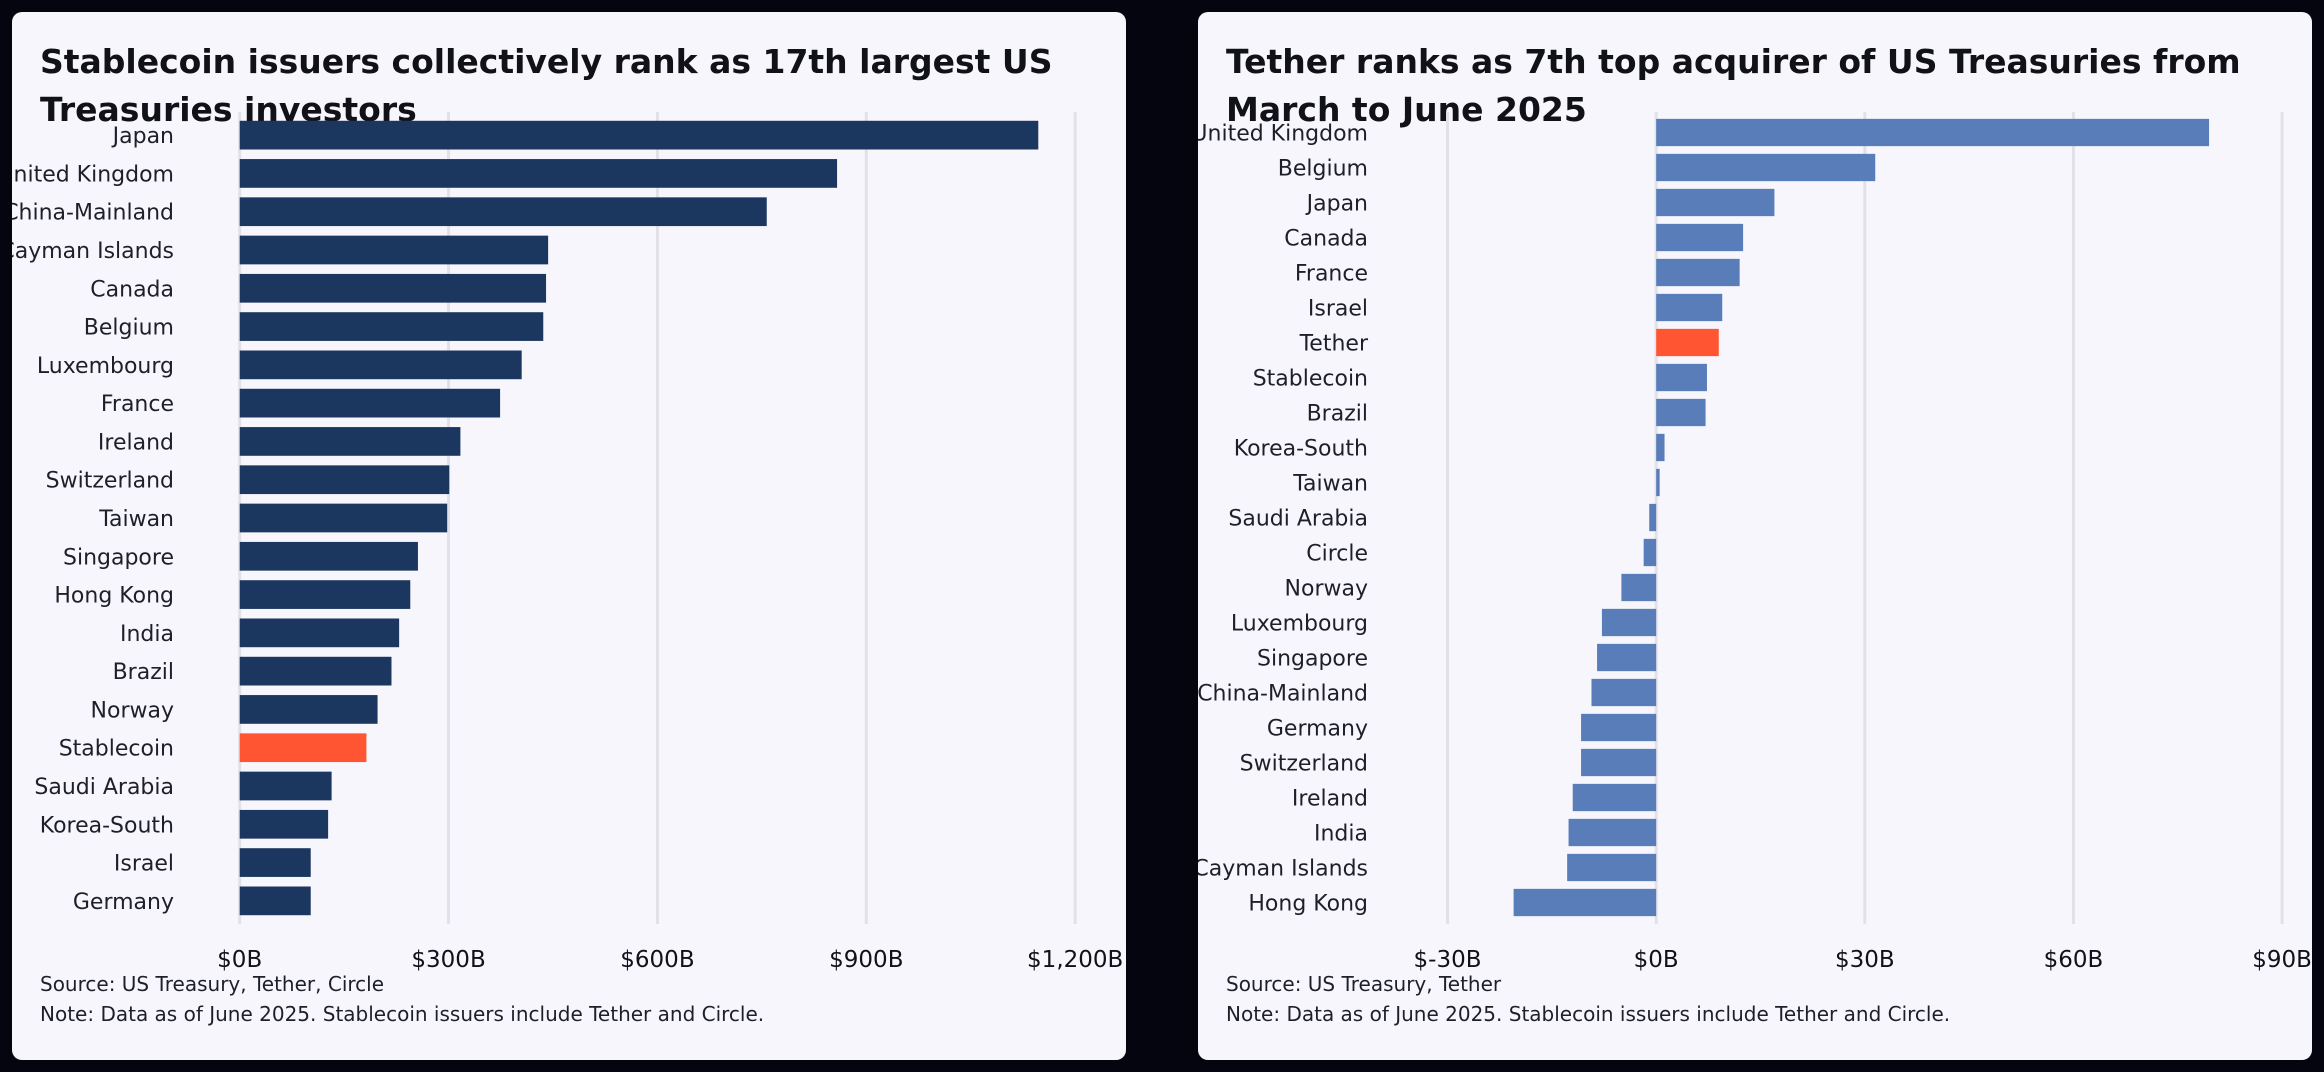 The image size is (2324, 1072). I want to click on category-label: Circle, so click(1337, 554).